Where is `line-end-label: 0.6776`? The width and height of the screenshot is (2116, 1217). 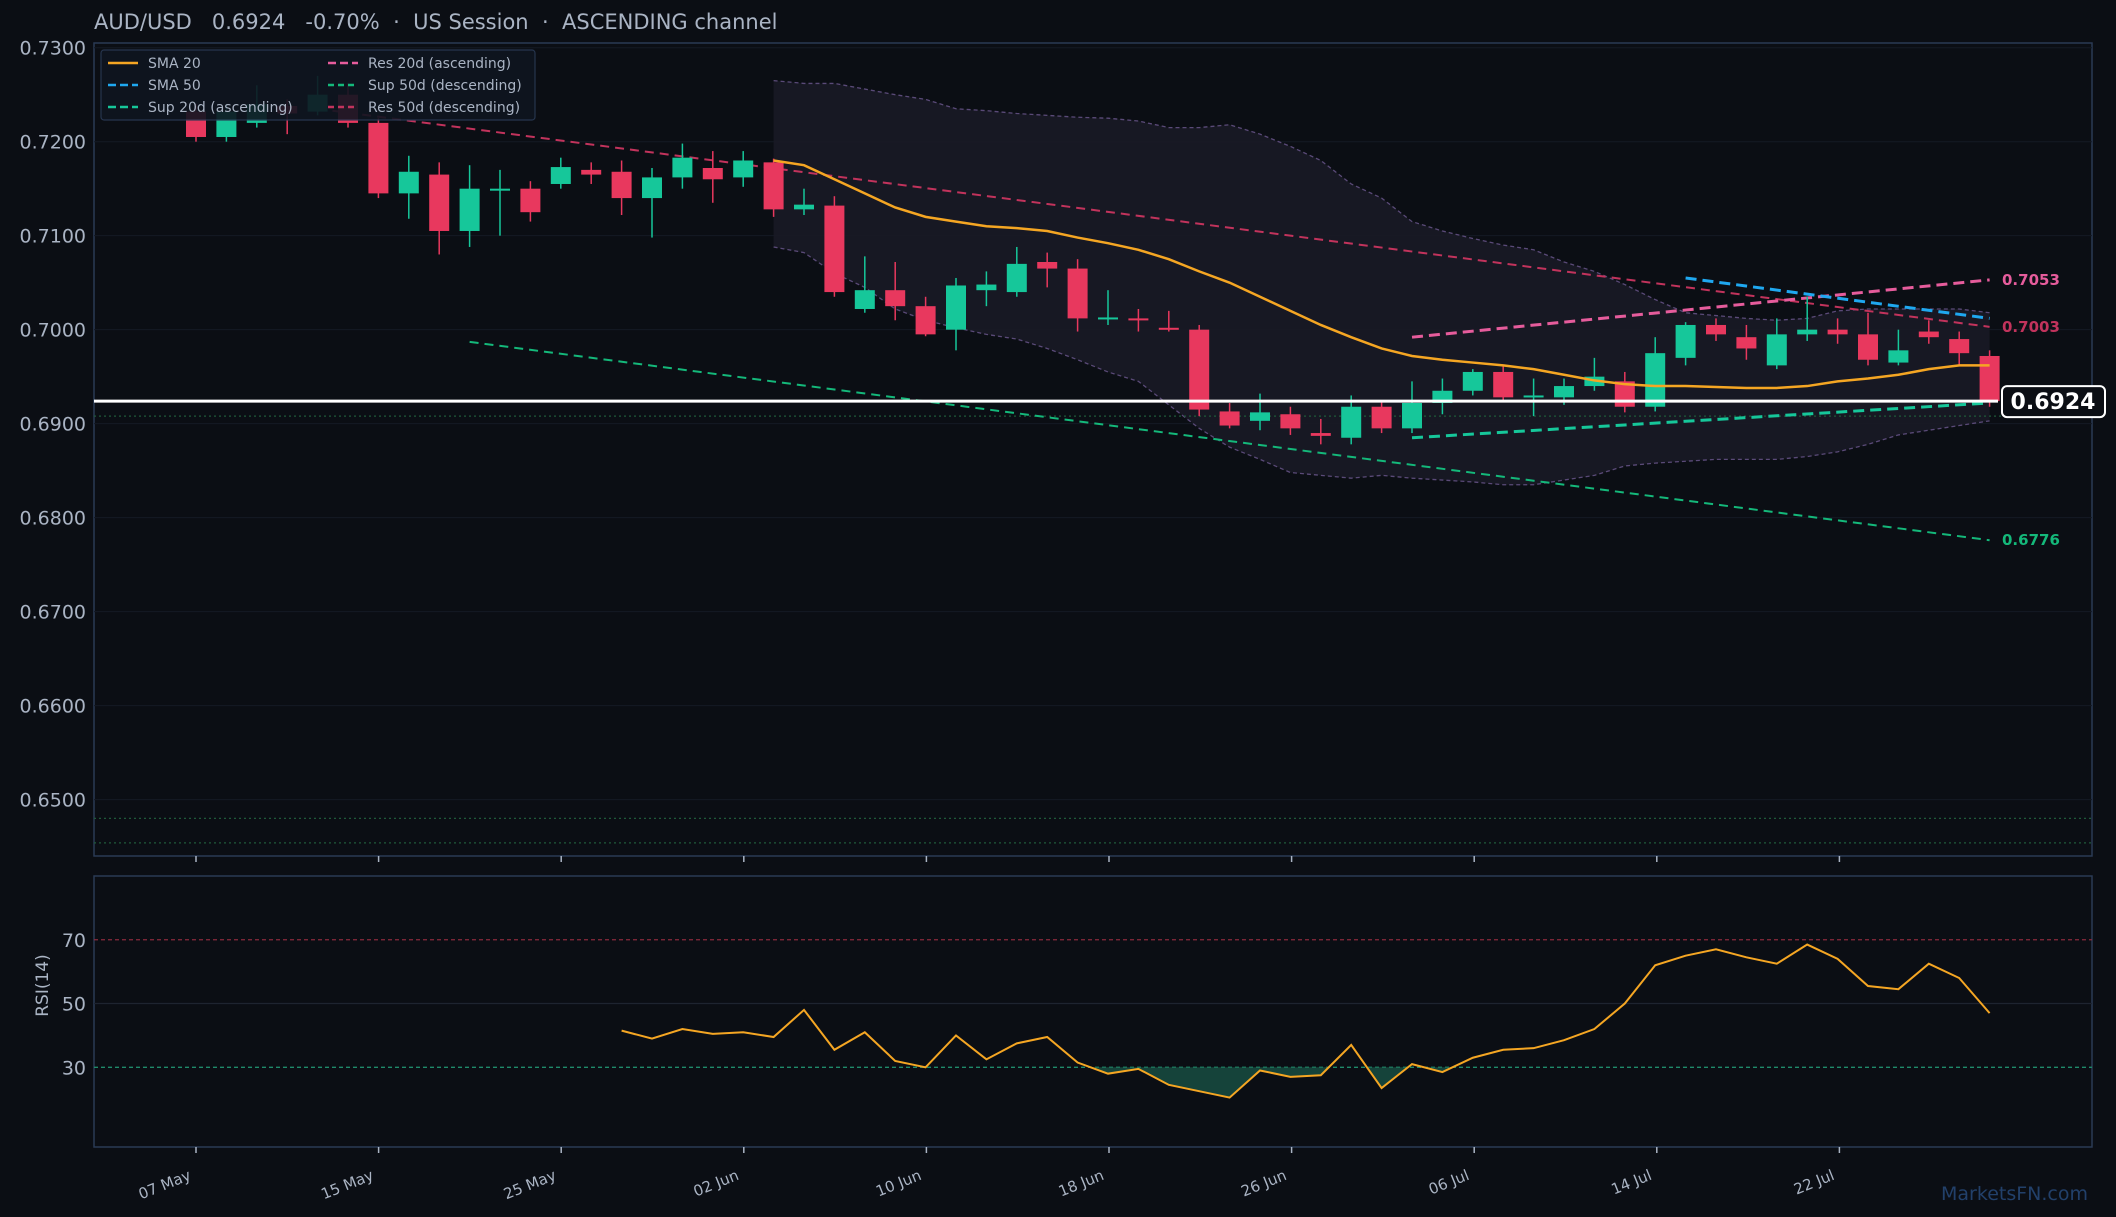 line-end-label: 0.6776 is located at coordinates (2031, 540).